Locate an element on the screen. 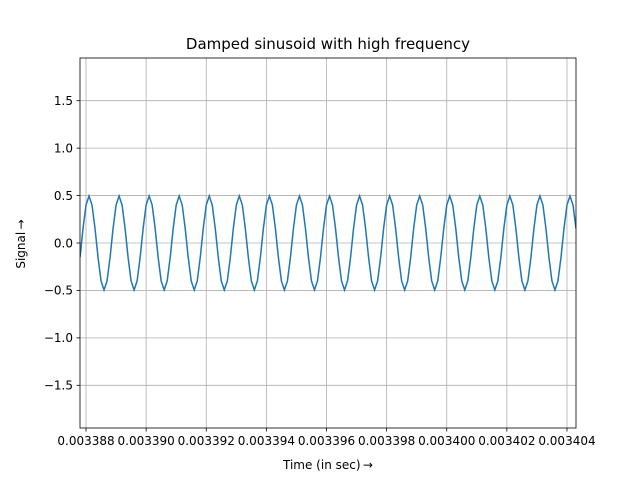 Image resolution: width=640 pixels, height=480 pixels. y-tick-label: 1.5 is located at coordinates (63, 101).